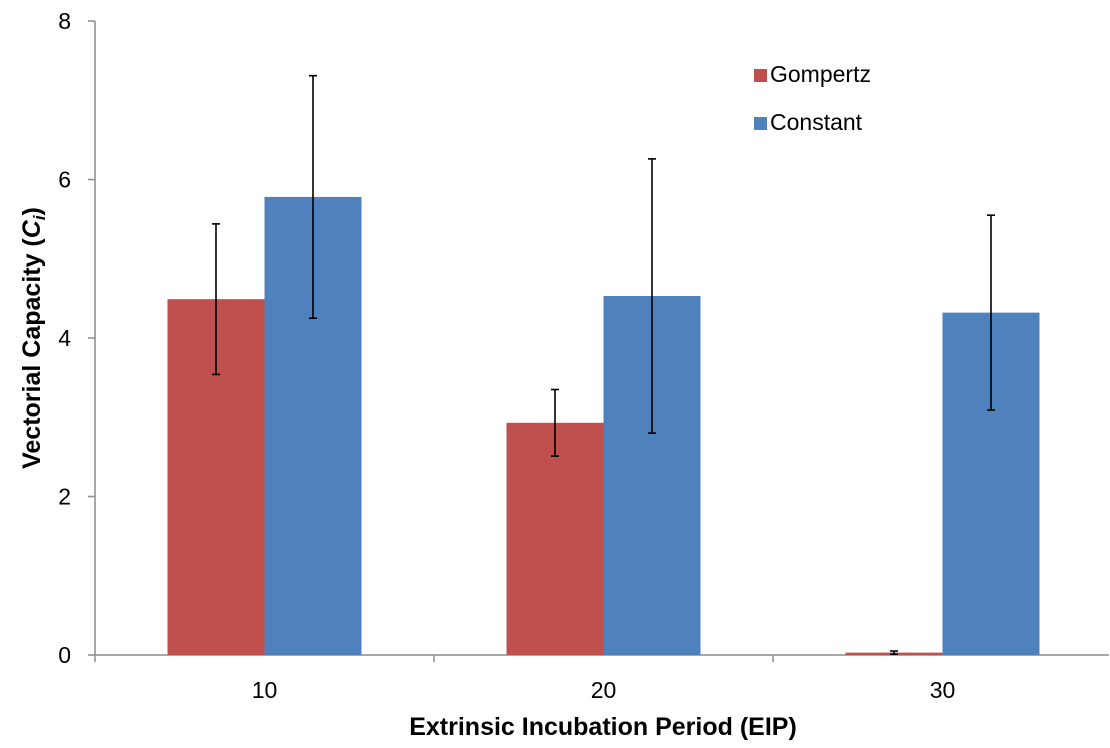 This screenshot has height=748, width=1110. Describe the element at coordinates (760, 123) in the screenshot. I see `legend-swatch-constant` at that location.